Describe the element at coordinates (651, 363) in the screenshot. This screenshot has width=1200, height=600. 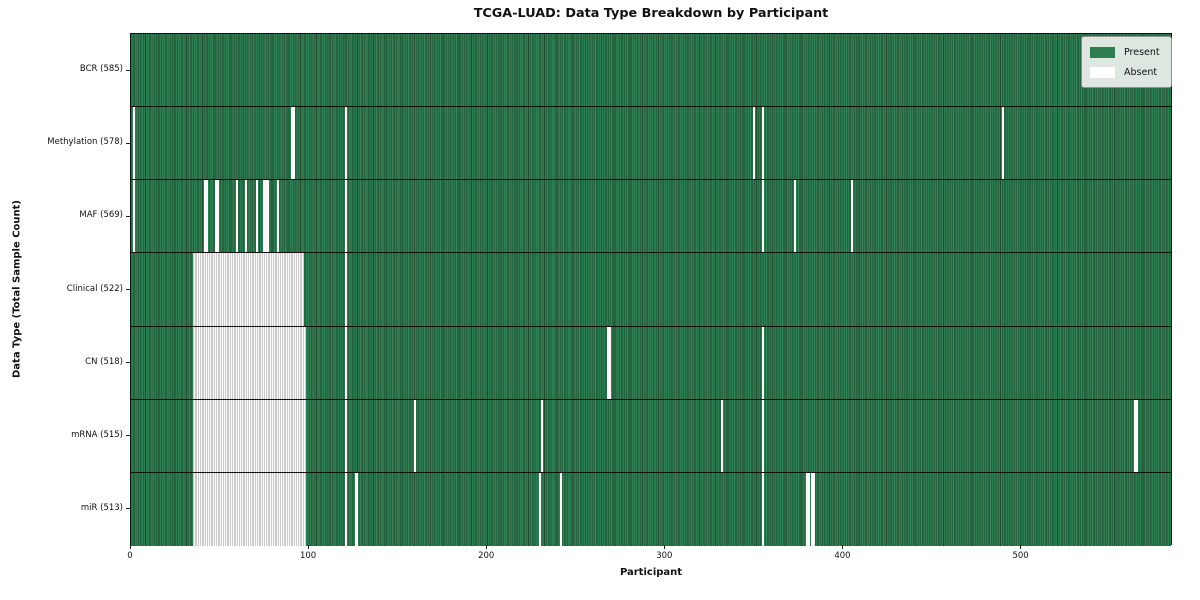
I see `heatmap-row-CN` at that location.